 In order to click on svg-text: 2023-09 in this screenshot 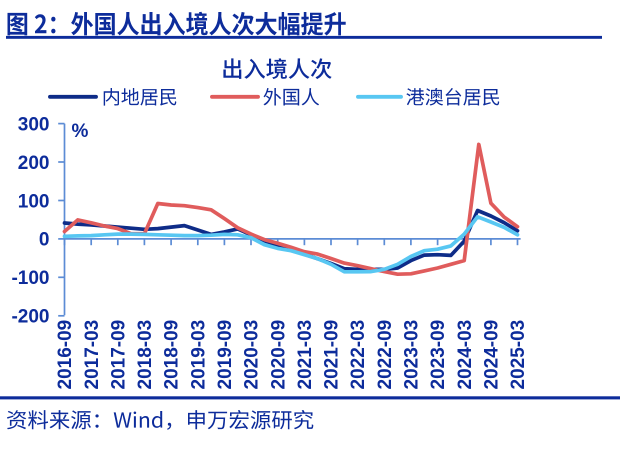, I will do `click(438, 355)`.